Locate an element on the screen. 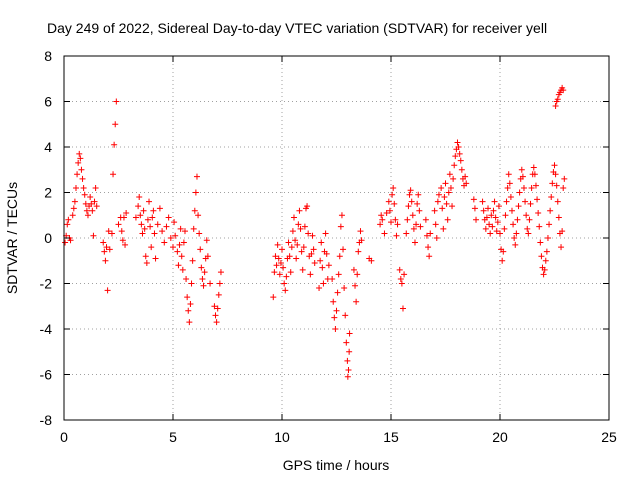  y-tick-label: -4 is located at coordinates (46, 329).